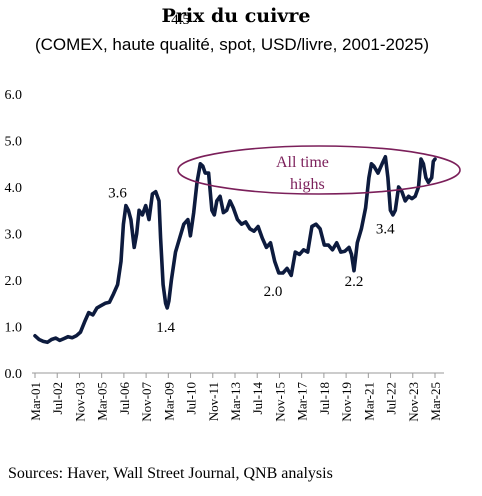 The width and height of the screenshot is (482, 496). What do you see at coordinates (102, 401) in the screenshot?
I see `x-tick-label: Mar-05` at bounding box center [102, 401].